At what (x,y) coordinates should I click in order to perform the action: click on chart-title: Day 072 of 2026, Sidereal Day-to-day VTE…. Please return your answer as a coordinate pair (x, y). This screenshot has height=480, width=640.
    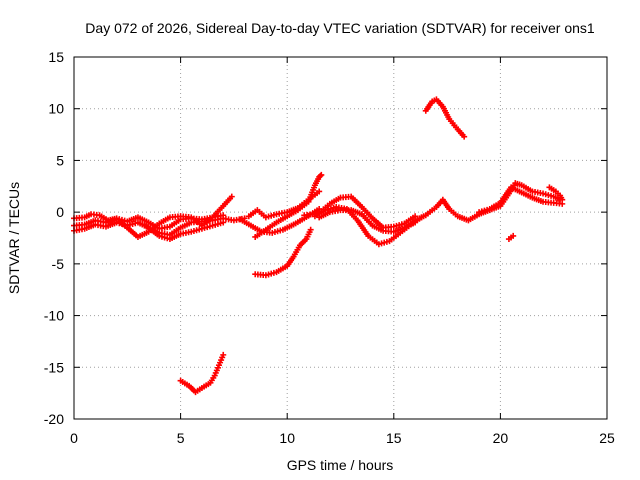
    Looking at the image, I should click on (340, 28).